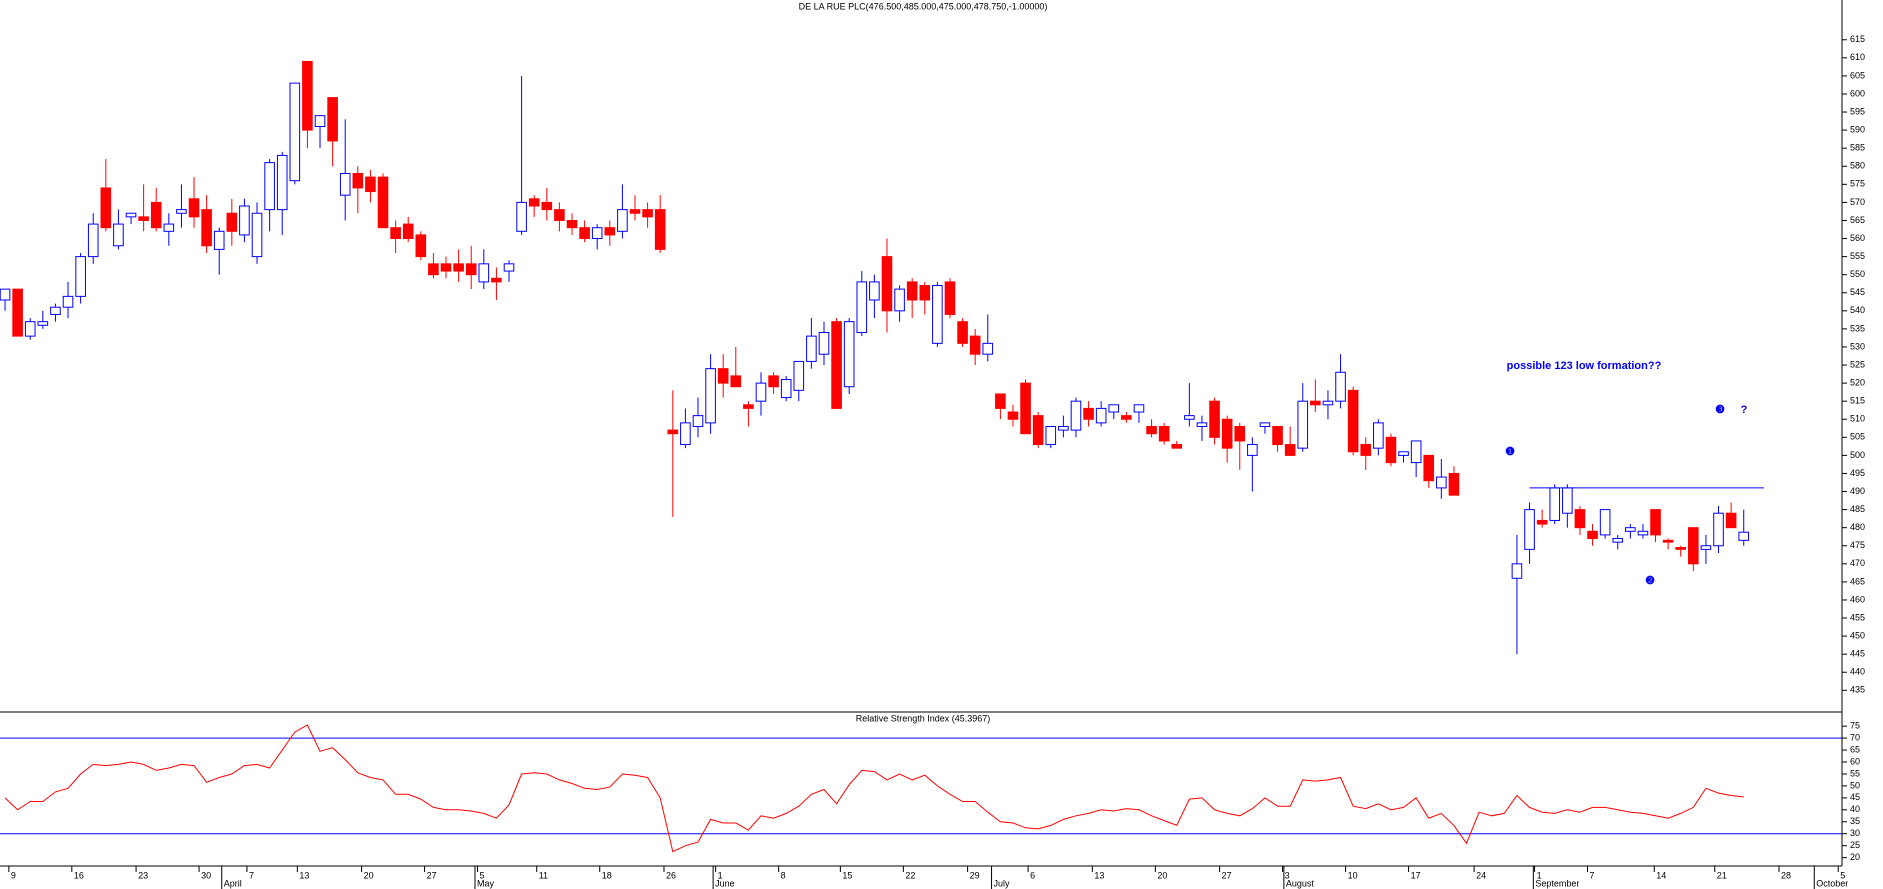 The width and height of the screenshot is (1883, 889). I want to click on x-tick-label: 20, so click(369, 875).